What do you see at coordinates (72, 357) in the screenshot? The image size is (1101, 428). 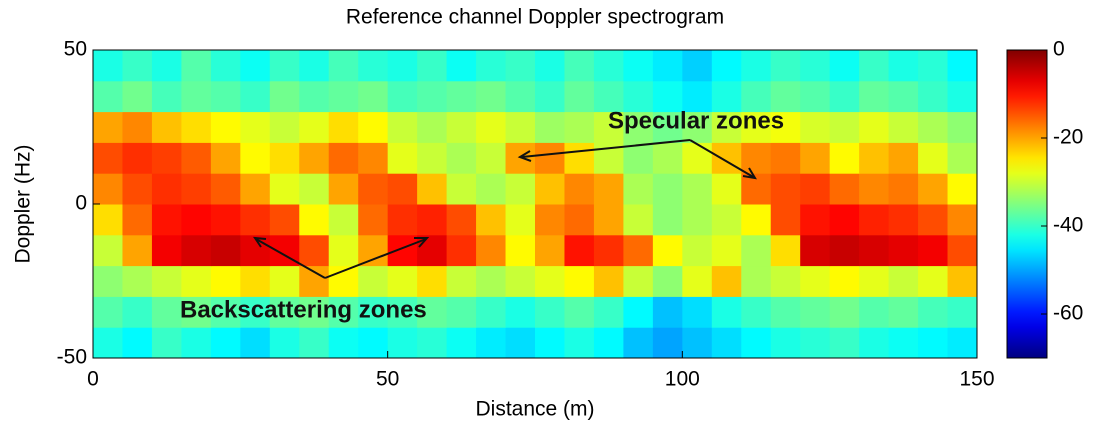 I see `y-tick-label: -50` at bounding box center [72, 357].